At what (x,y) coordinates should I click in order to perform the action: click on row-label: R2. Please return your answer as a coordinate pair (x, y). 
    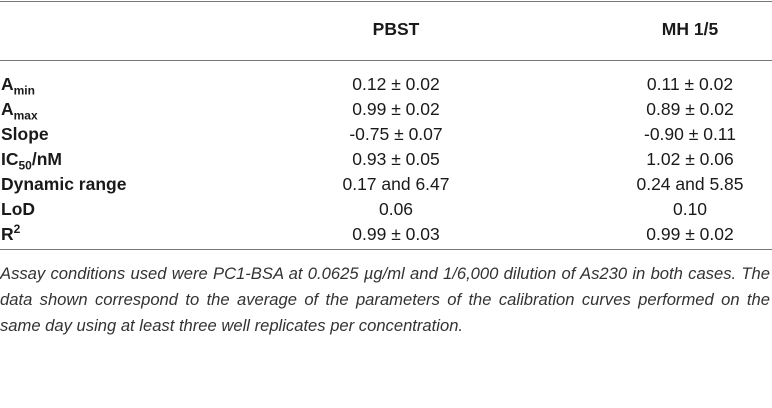
    Looking at the image, I should click on (10, 234).